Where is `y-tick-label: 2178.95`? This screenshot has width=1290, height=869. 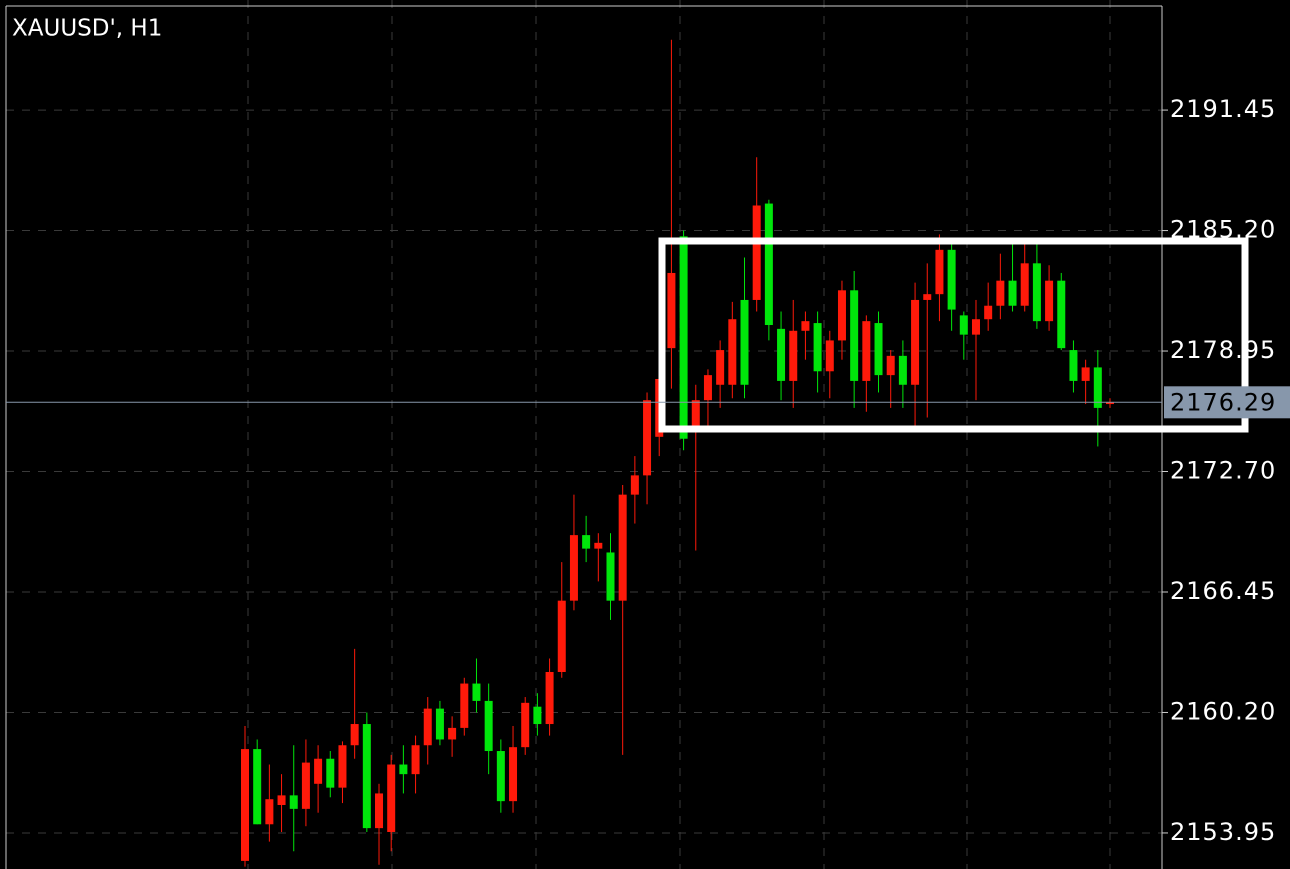 y-tick-label: 2178.95 is located at coordinates (1223, 350).